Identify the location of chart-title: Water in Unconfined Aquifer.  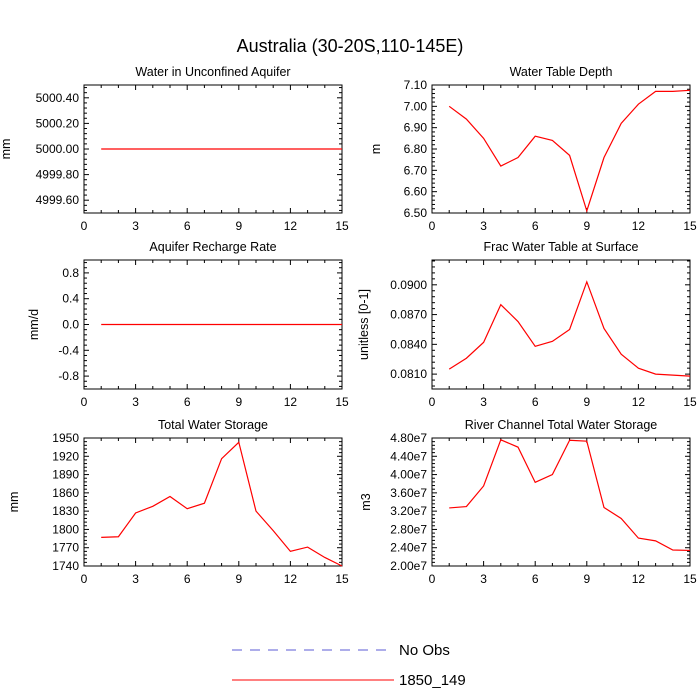
(212, 72).